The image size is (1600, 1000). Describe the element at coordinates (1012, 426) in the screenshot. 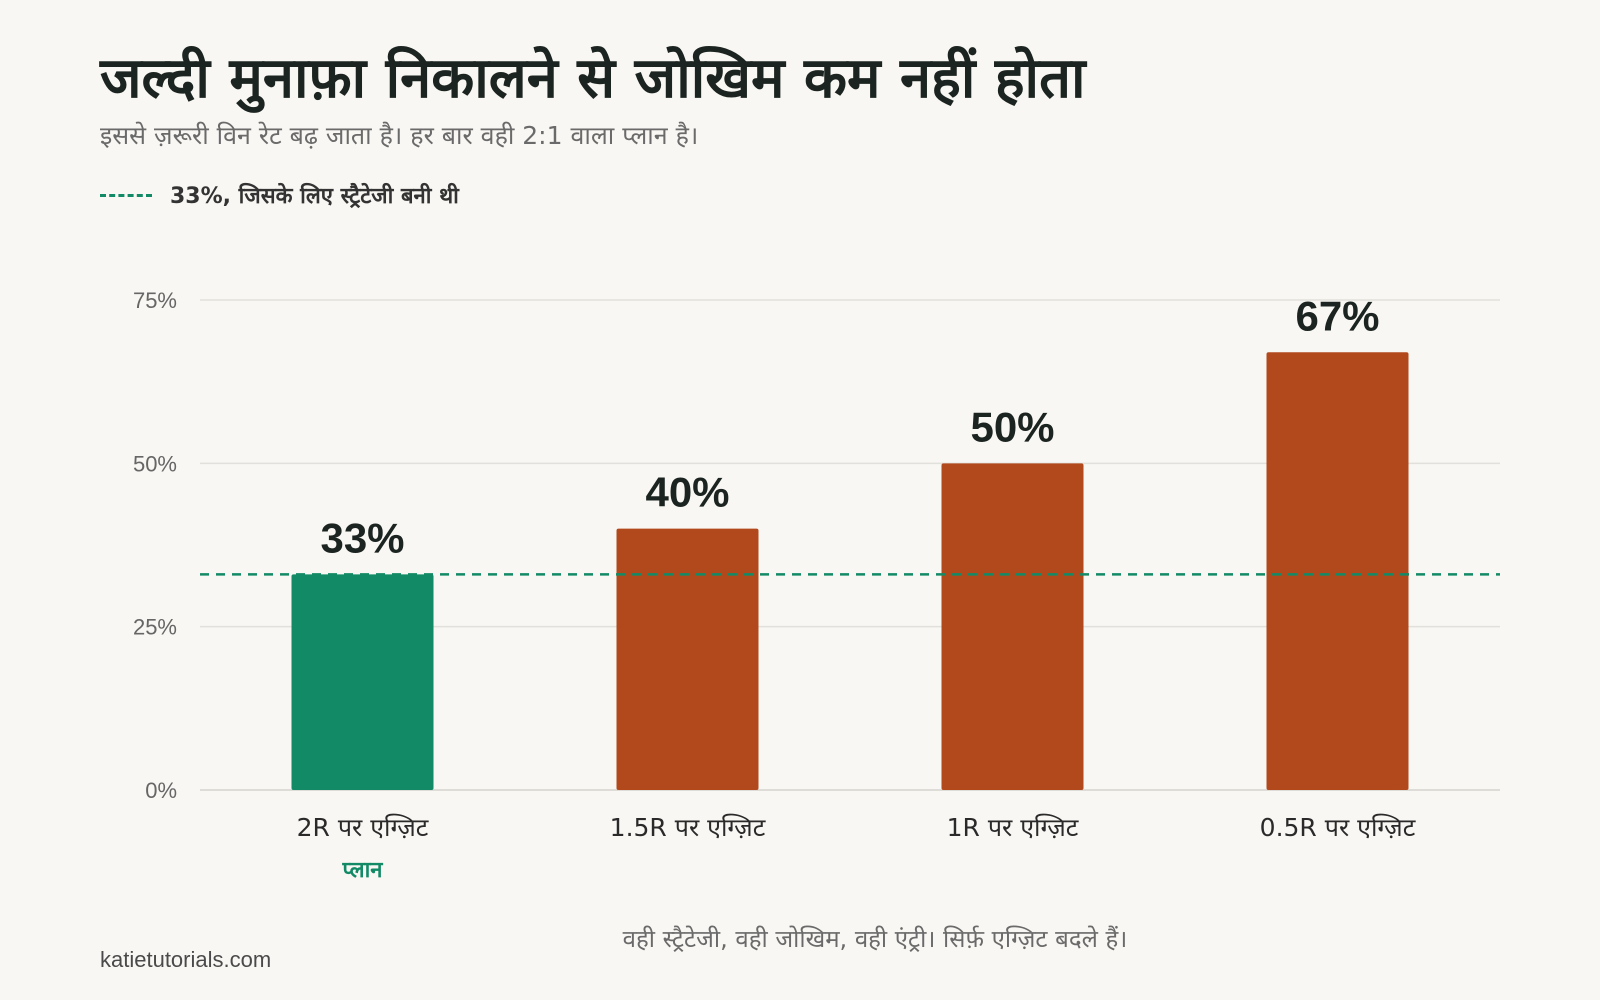

I see `data-label: 50%` at that location.